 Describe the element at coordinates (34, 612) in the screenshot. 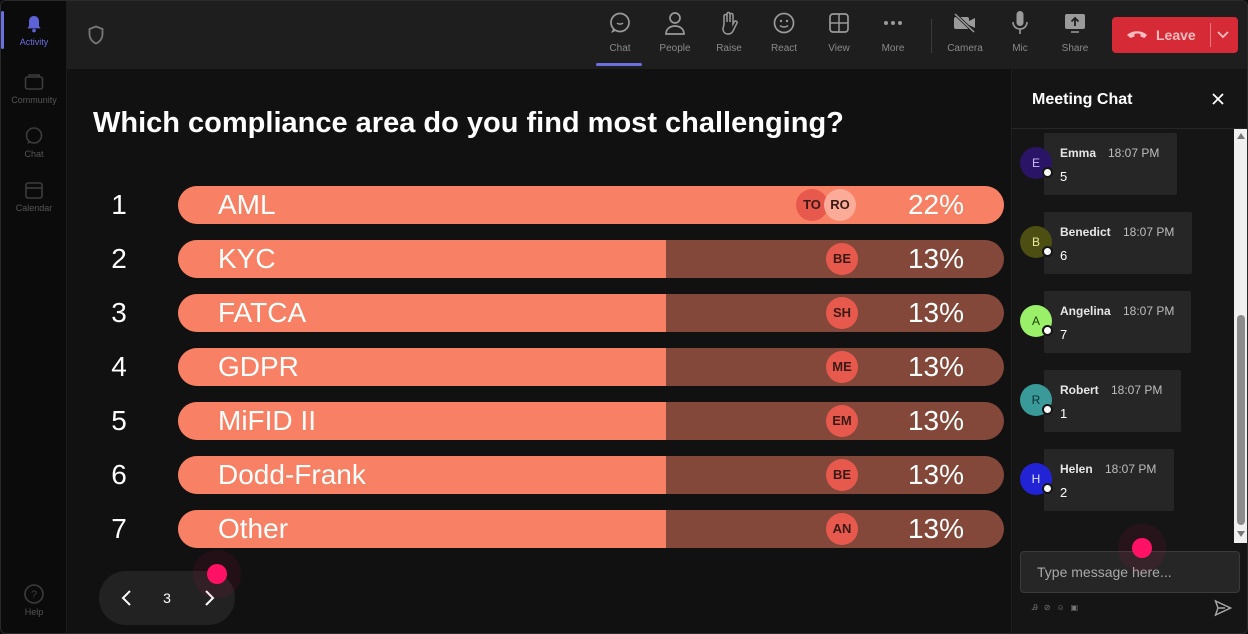

I see `rail-item-label: Help` at that location.